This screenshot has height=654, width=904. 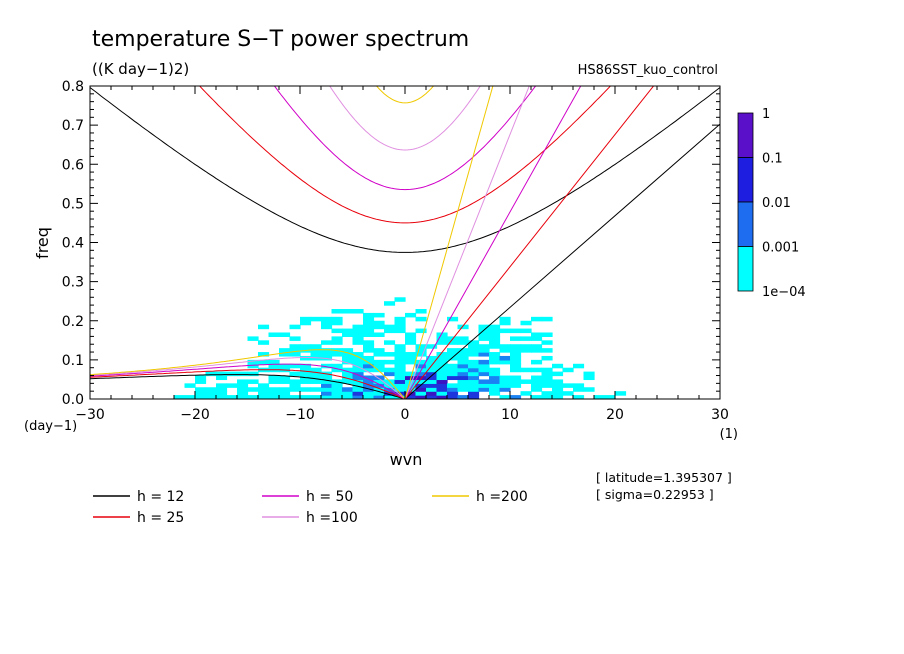 What do you see at coordinates (615, 415) in the screenshot?
I see `x-tick-label: 20` at bounding box center [615, 415].